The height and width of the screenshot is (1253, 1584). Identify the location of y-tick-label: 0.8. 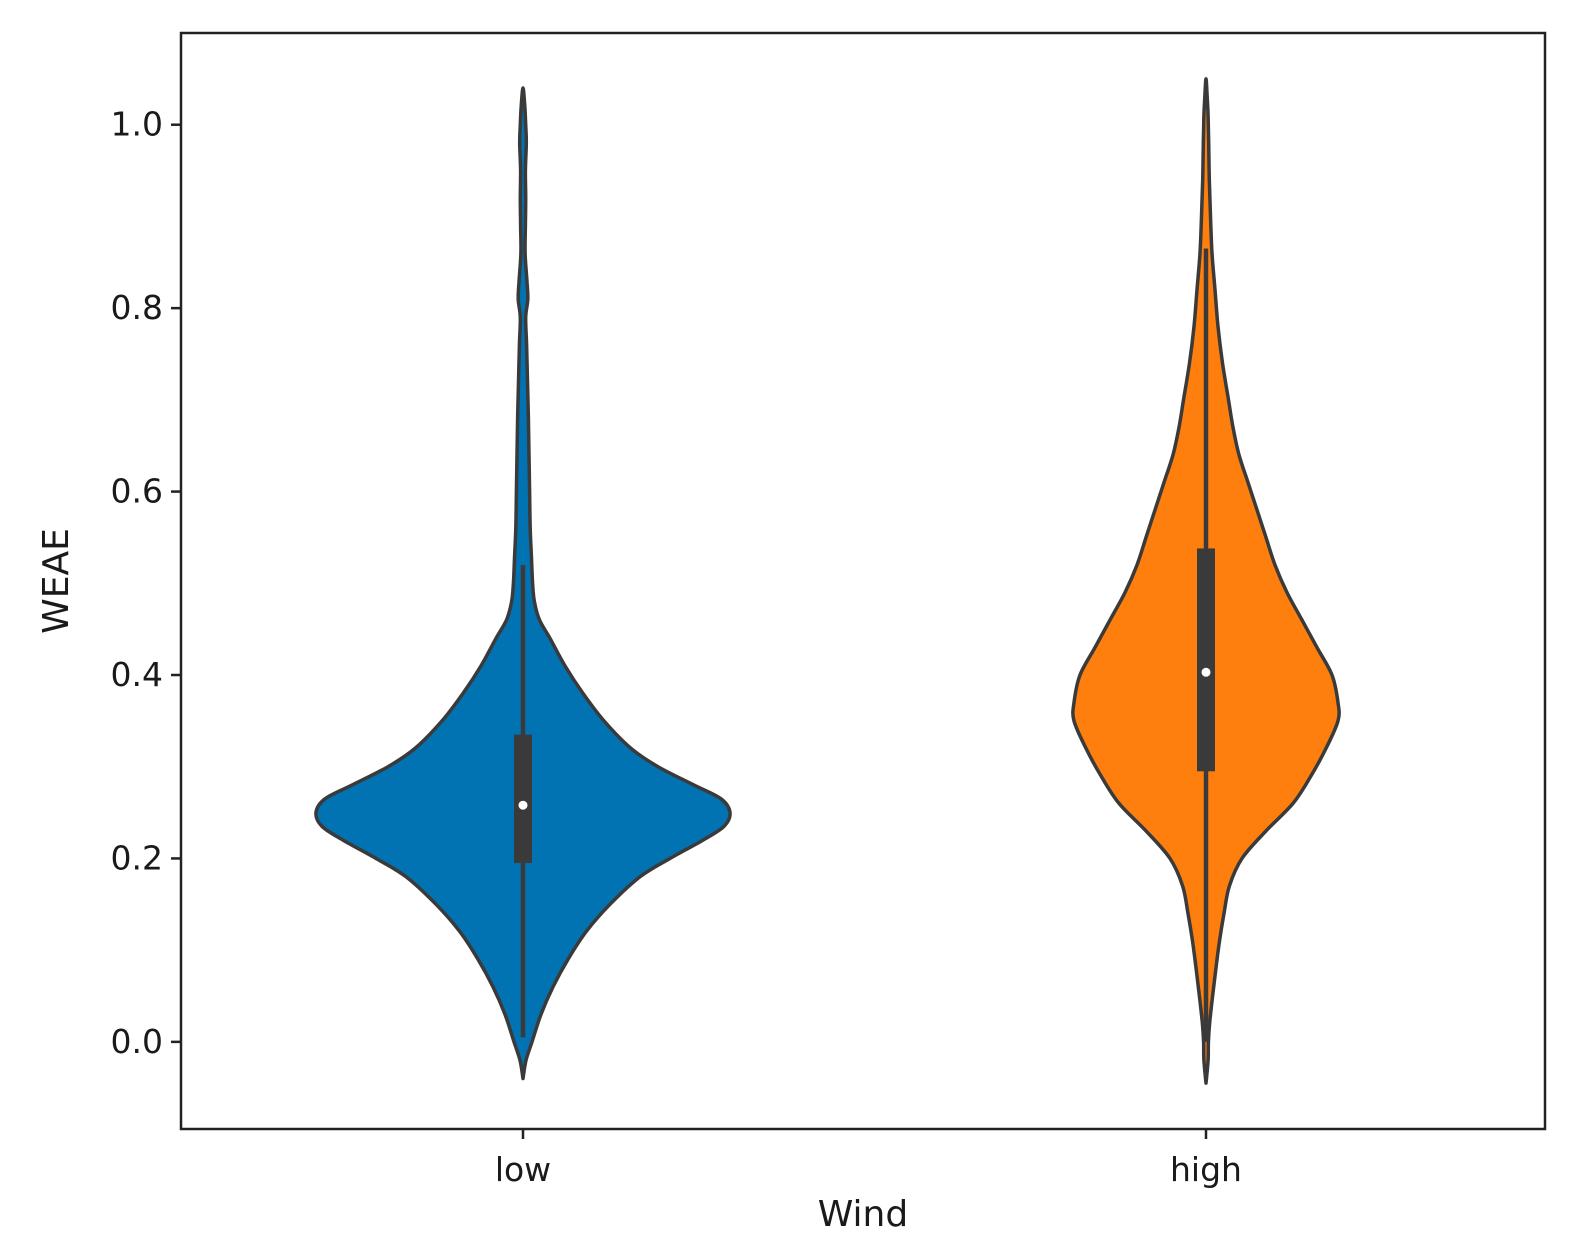
(137, 307).